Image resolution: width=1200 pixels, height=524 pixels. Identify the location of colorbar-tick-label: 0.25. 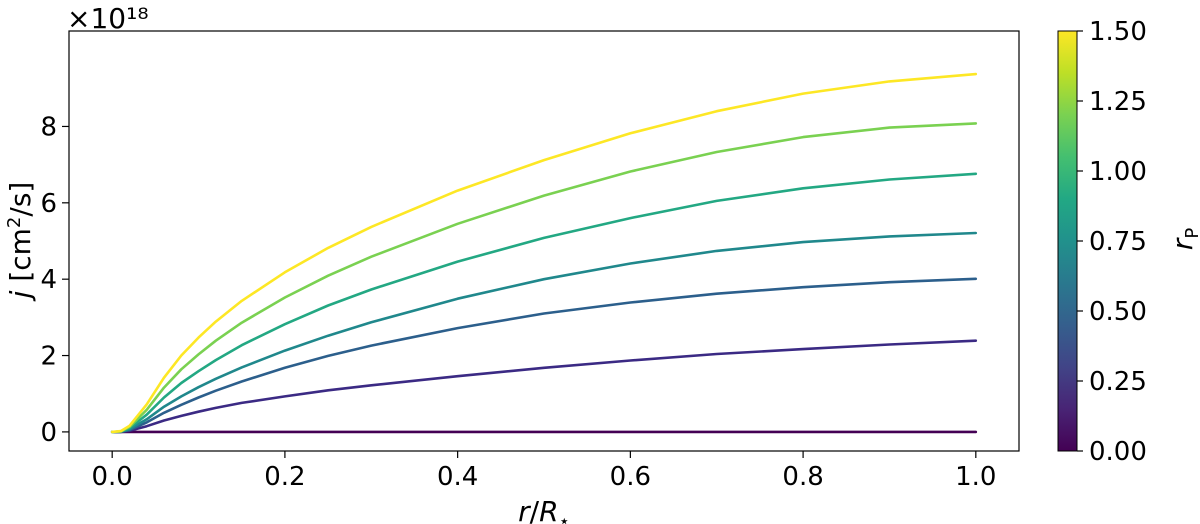
(1118, 382).